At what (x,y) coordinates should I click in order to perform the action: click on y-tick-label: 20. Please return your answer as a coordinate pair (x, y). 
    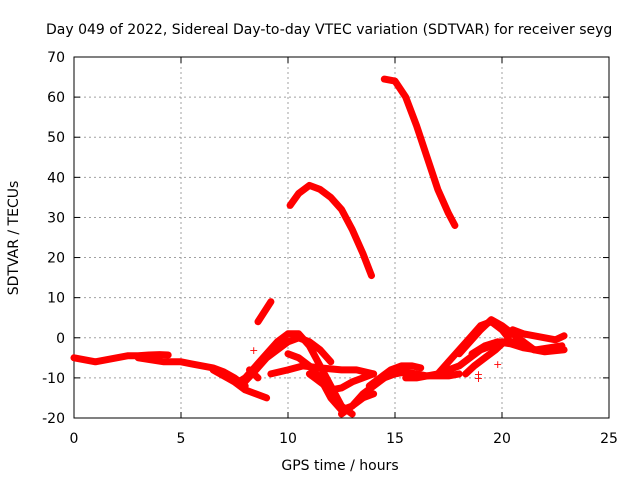
    Looking at the image, I should click on (56, 259).